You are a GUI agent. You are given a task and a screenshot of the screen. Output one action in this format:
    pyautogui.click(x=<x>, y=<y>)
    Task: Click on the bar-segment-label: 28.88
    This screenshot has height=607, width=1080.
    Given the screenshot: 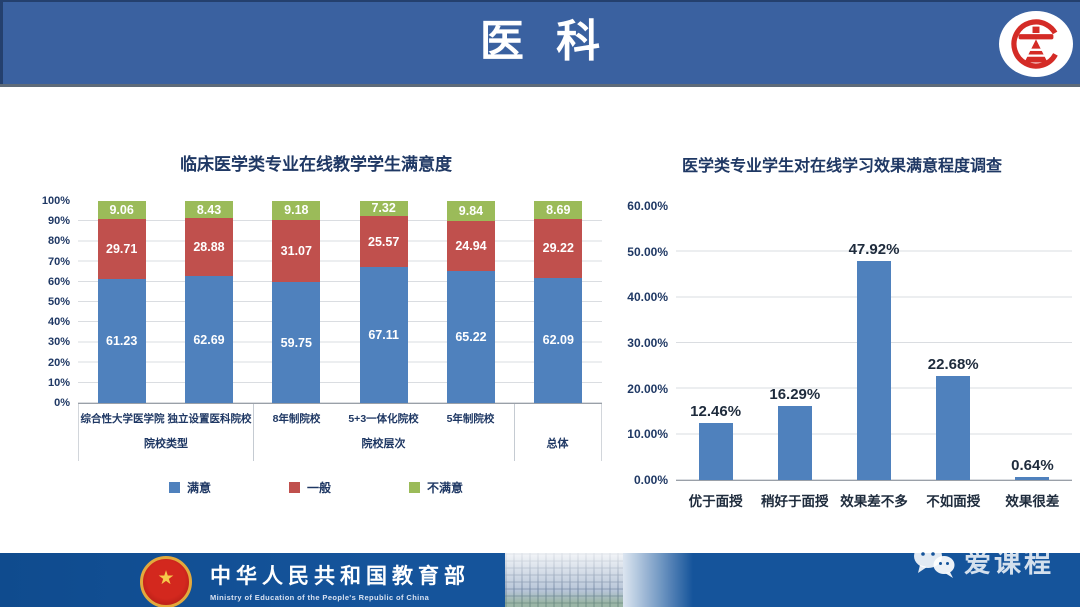 What is the action you would take?
    pyautogui.click(x=209, y=247)
    